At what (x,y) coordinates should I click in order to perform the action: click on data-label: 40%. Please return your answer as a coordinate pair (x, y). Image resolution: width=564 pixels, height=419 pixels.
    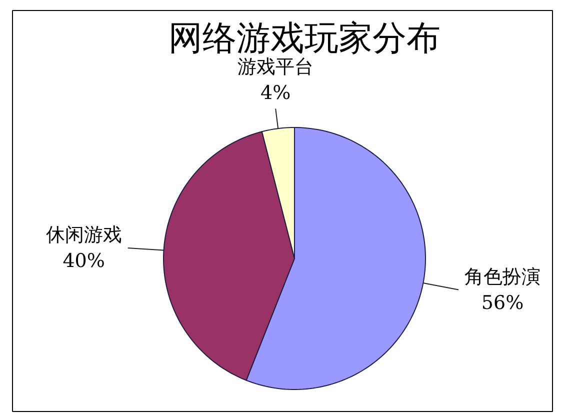
    Looking at the image, I should click on (83, 261).